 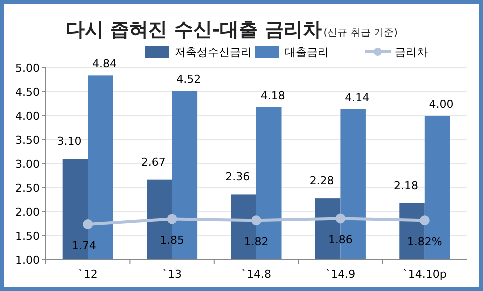 I want to click on chart-title: 다시 좁혀진 수신-대출 금리차, so click(x=194, y=30).